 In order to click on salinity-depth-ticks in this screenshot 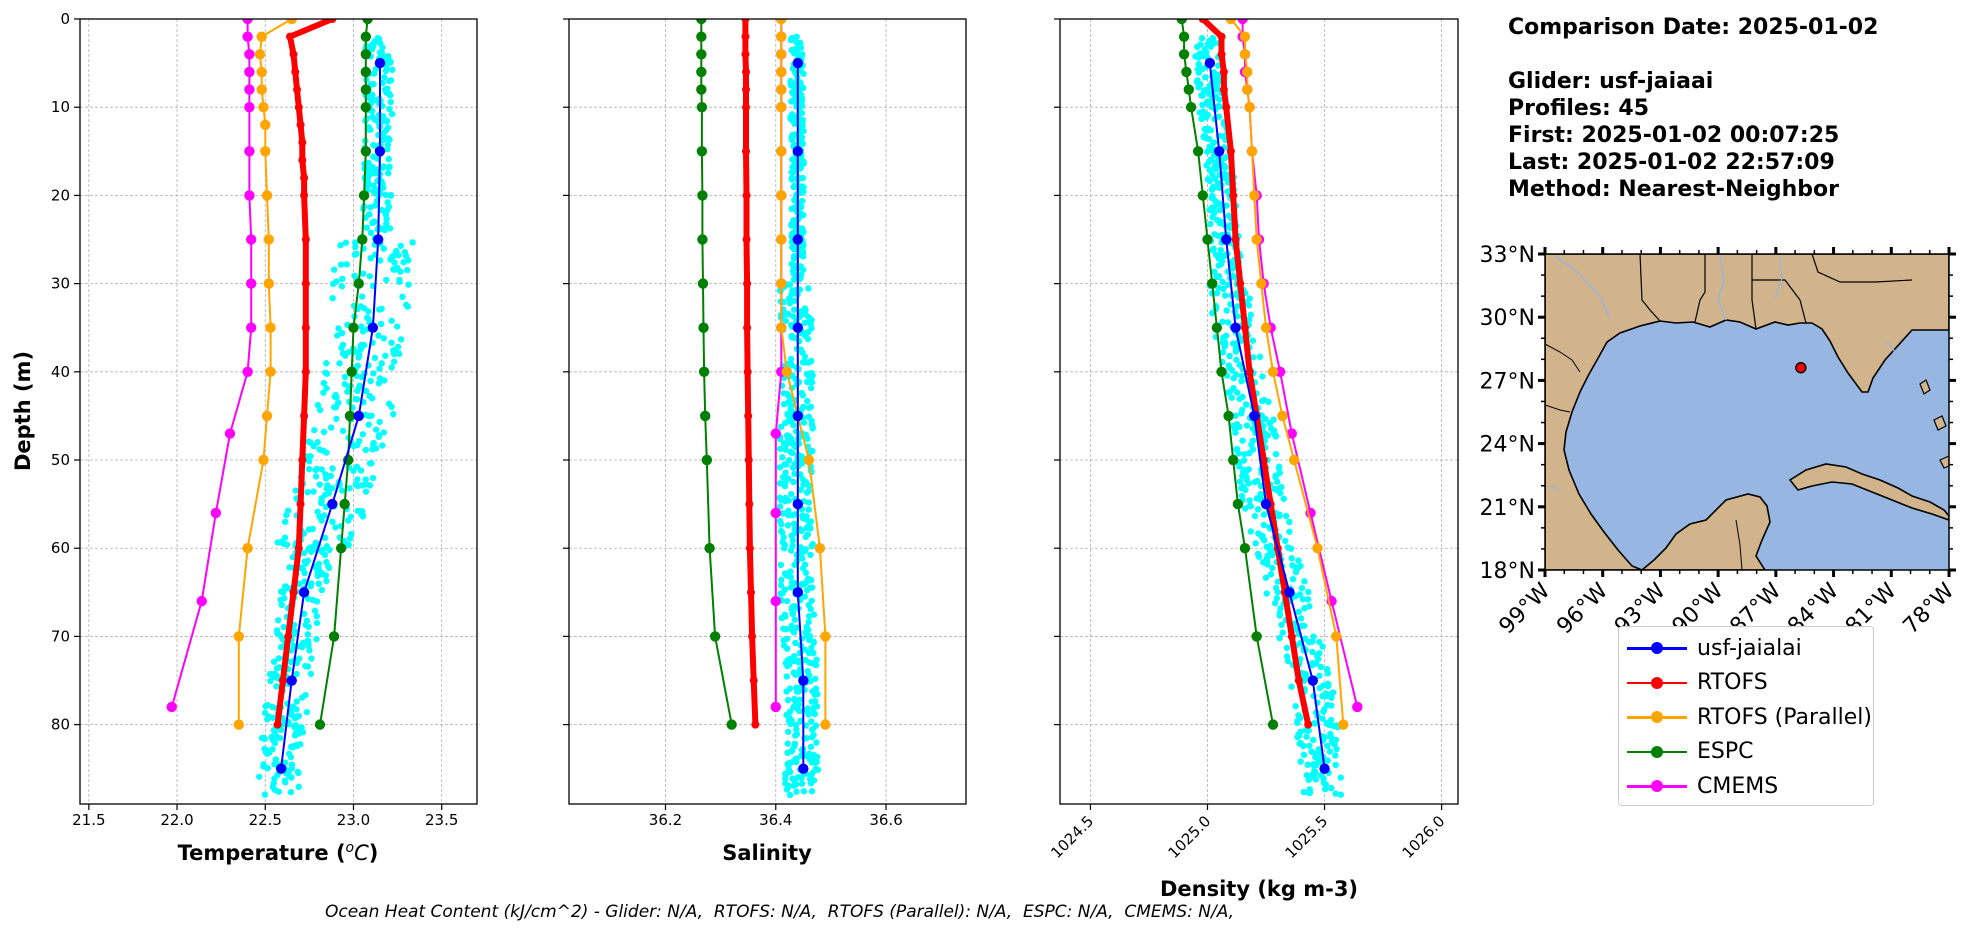, I will do `click(566, 372)`.